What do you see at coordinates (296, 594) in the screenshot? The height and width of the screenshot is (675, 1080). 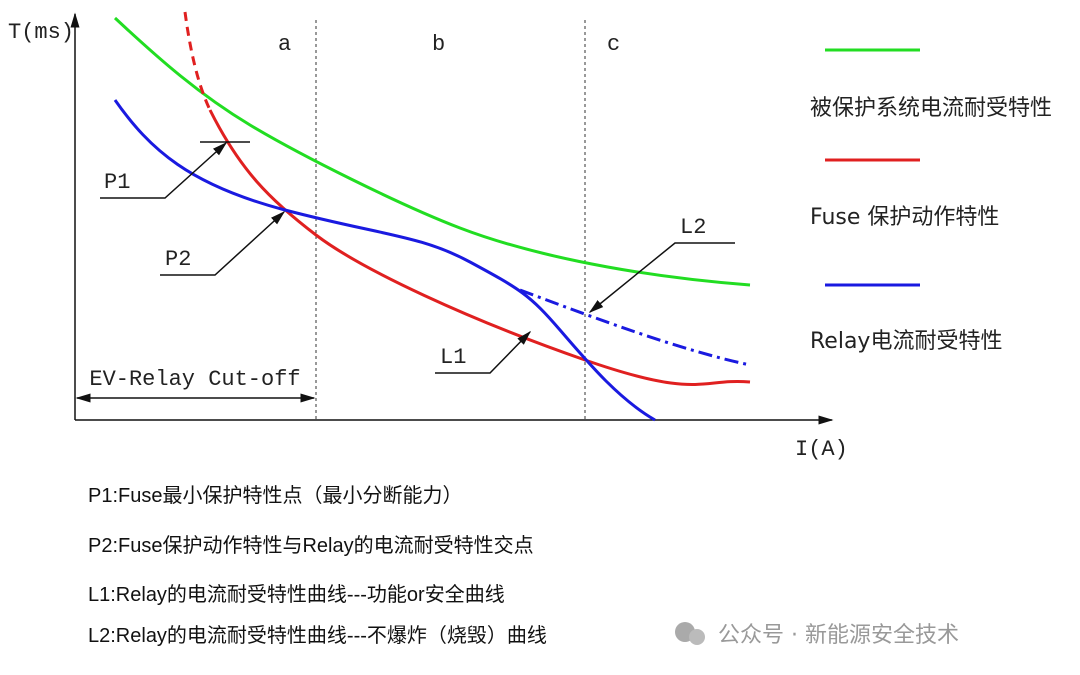 I see `note: L1:Relay的电流耐受特性曲线---功能or安全曲线` at bounding box center [296, 594].